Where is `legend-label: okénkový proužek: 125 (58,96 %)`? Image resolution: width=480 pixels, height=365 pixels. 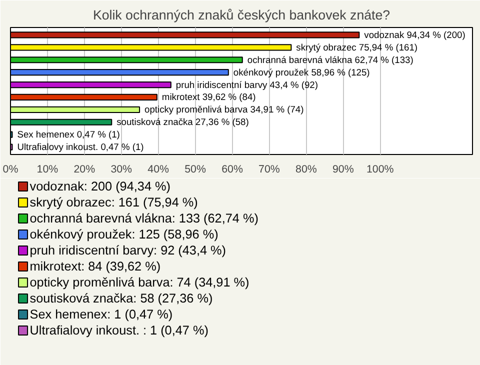 legend-label: okénkový proužek: 125 (58,96 %) is located at coordinates (124, 235).